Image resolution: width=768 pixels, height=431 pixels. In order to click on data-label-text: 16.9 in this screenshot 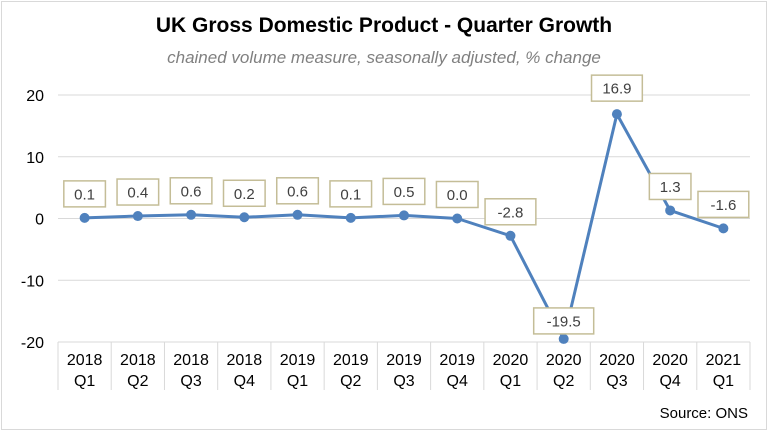, I will do `click(616, 89)`.